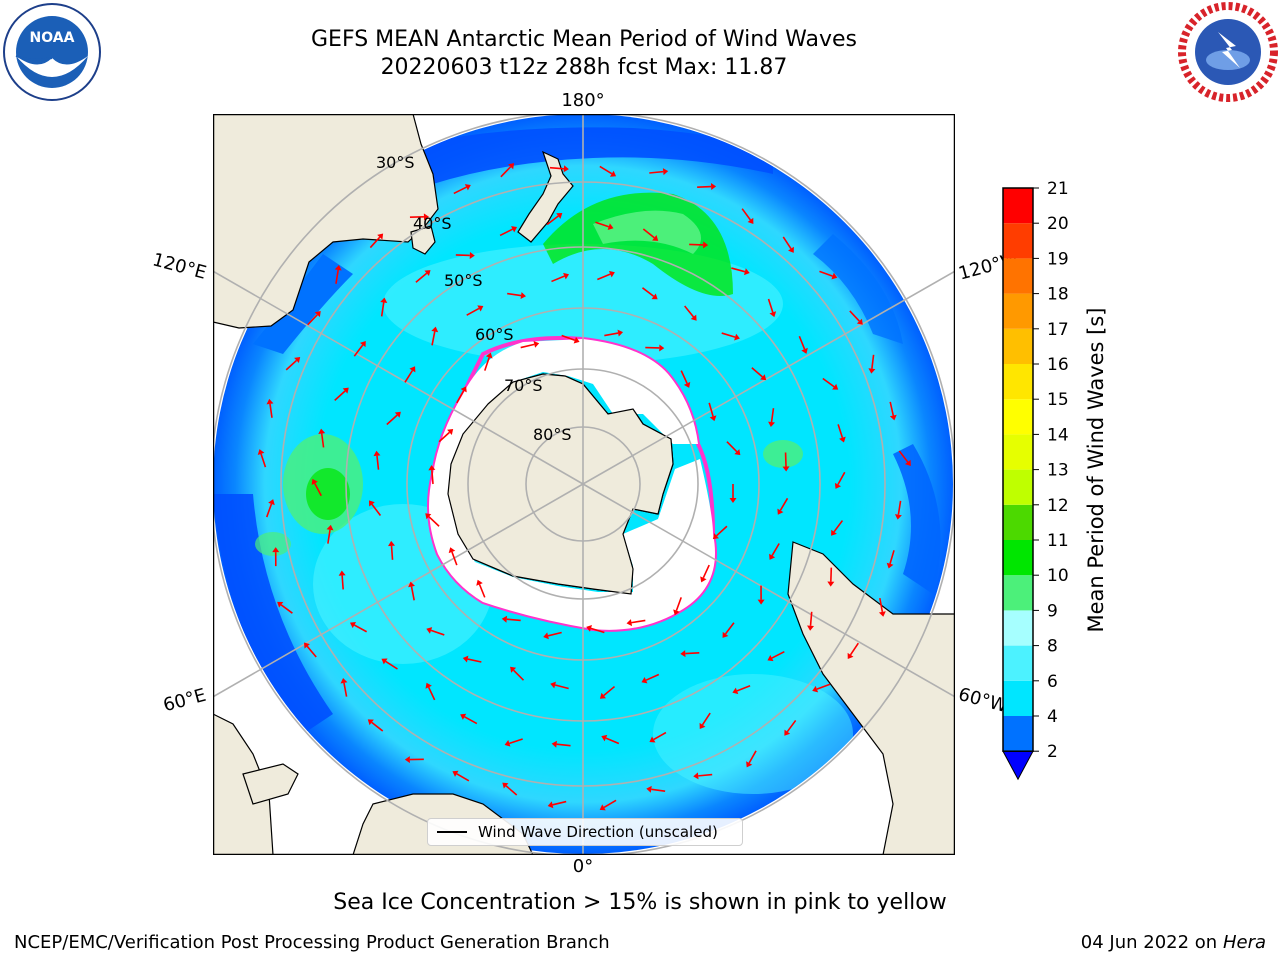  Describe the element at coordinates (1058, 330) in the screenshot. I see `colorbar-tick-label: 17` at that location.